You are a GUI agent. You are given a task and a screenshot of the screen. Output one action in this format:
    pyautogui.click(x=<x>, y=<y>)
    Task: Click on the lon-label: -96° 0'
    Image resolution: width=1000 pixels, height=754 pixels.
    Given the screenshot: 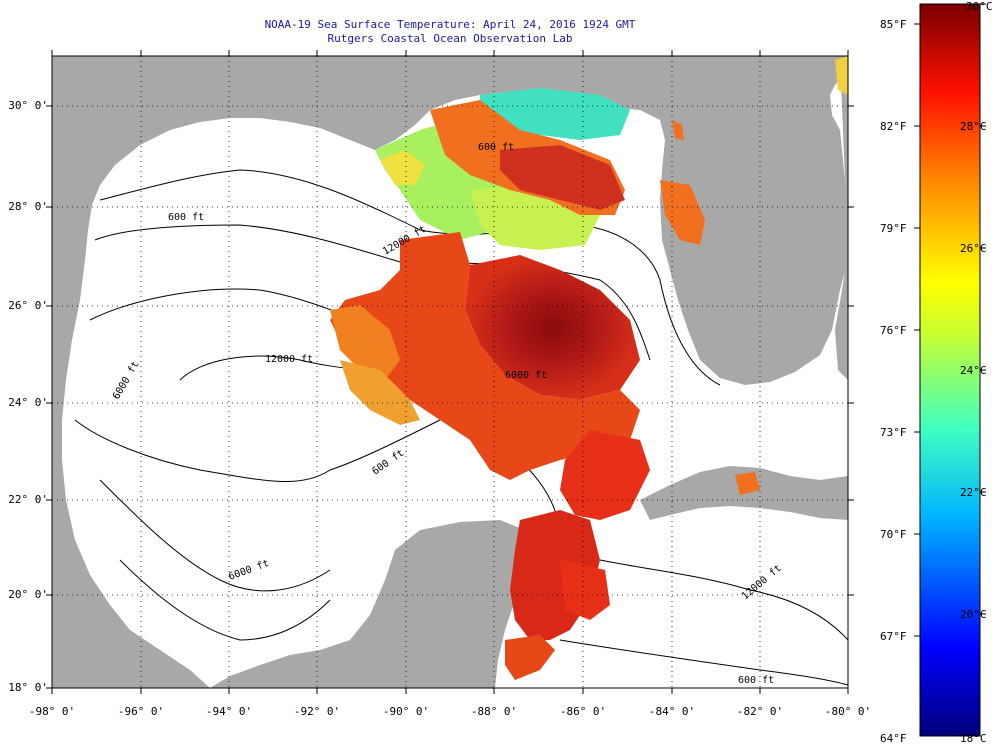 What is the action you would take?
    pyautogui.click(x=141, y=711)
    